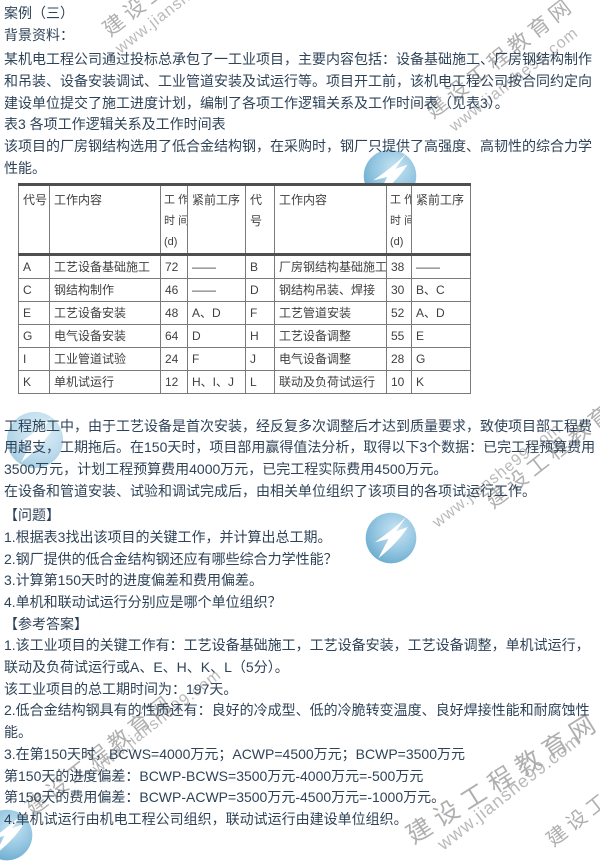  I want to click on table-row: G 电气设备安装 64 D H 工艺设备调整 55 E, so click(244, 335).